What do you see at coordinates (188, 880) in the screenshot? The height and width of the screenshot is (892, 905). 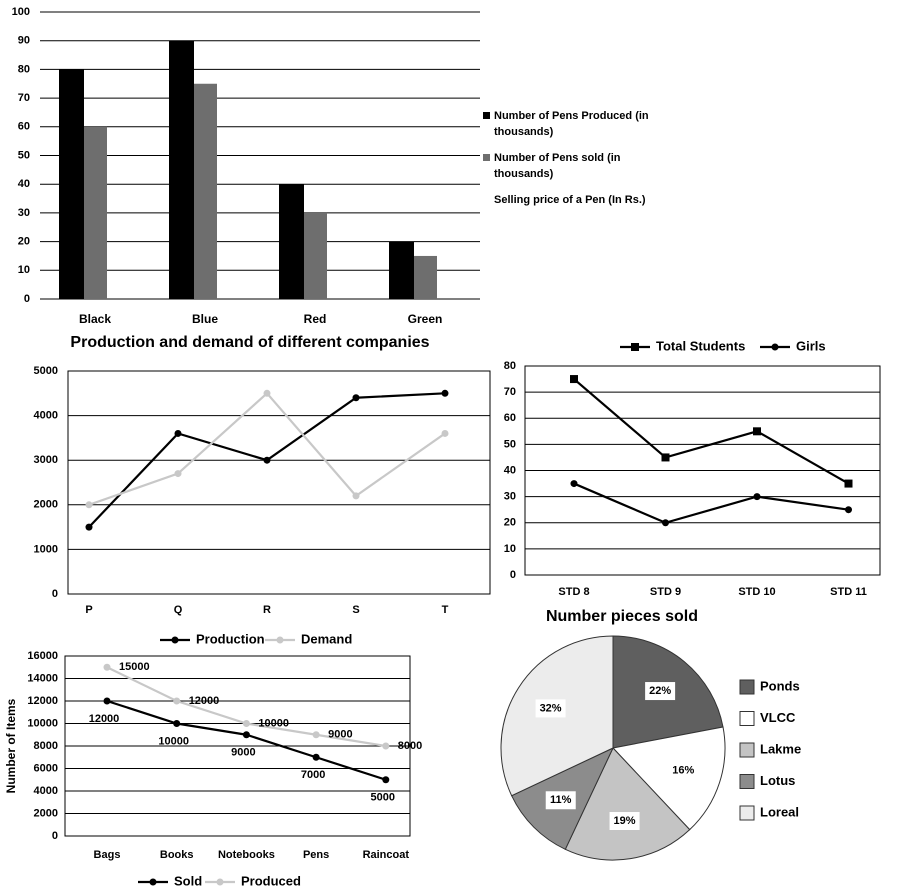 I see `legend-label: Sold` at bounding box center [188, 880].